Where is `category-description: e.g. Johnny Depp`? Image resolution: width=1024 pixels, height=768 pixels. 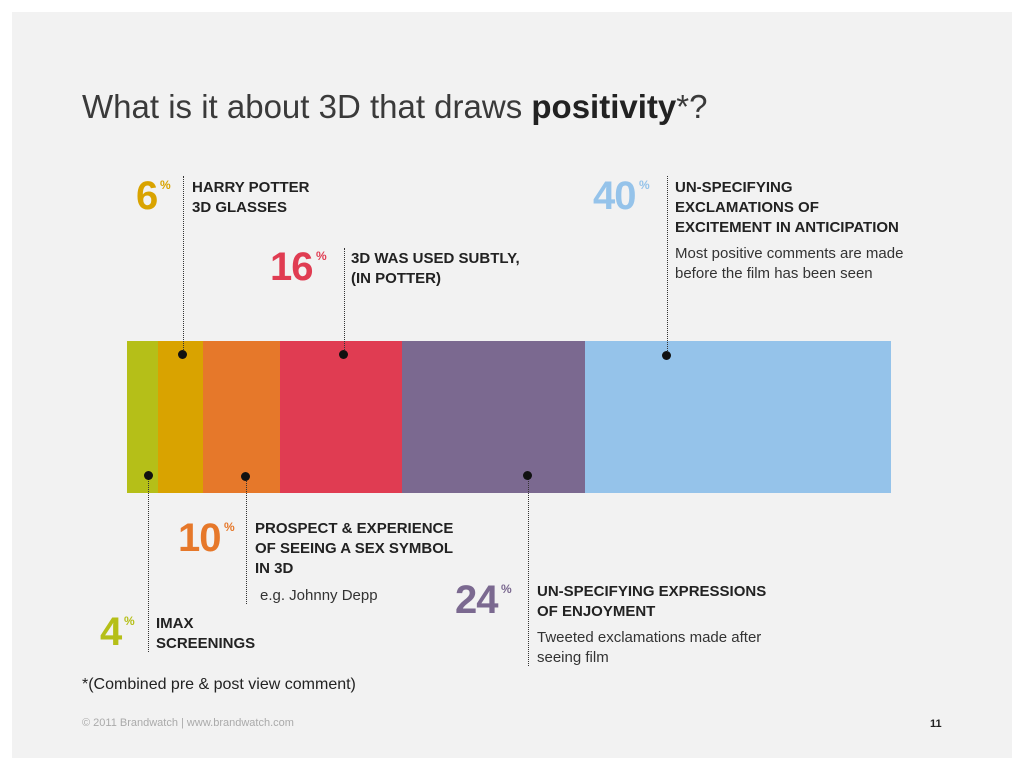
category-description: e.g. Johnny Depp is located at coordinates (319, 596).